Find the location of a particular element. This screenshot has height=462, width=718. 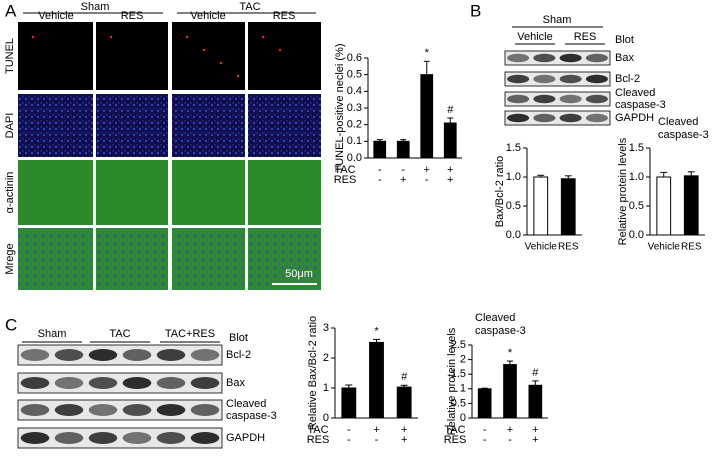

scale-label: 50μm is located at coordinates (299, 274).